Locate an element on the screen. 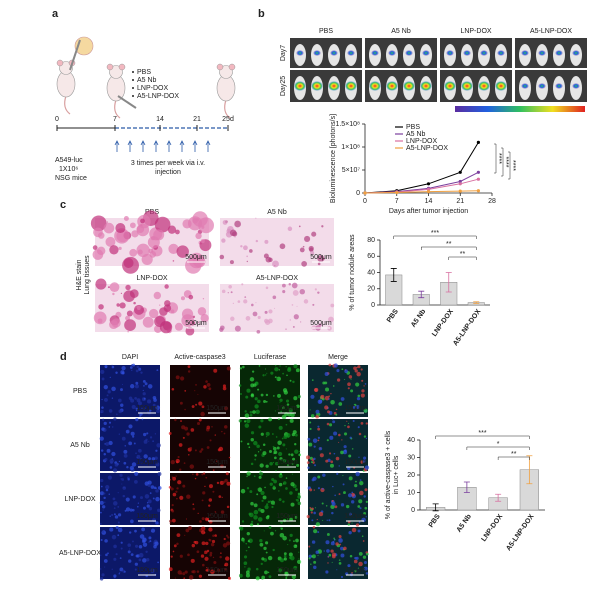 The width and height of the screenshot is (603, 589). scale-bar-label: 150μm is located at coordinates (355, 516).